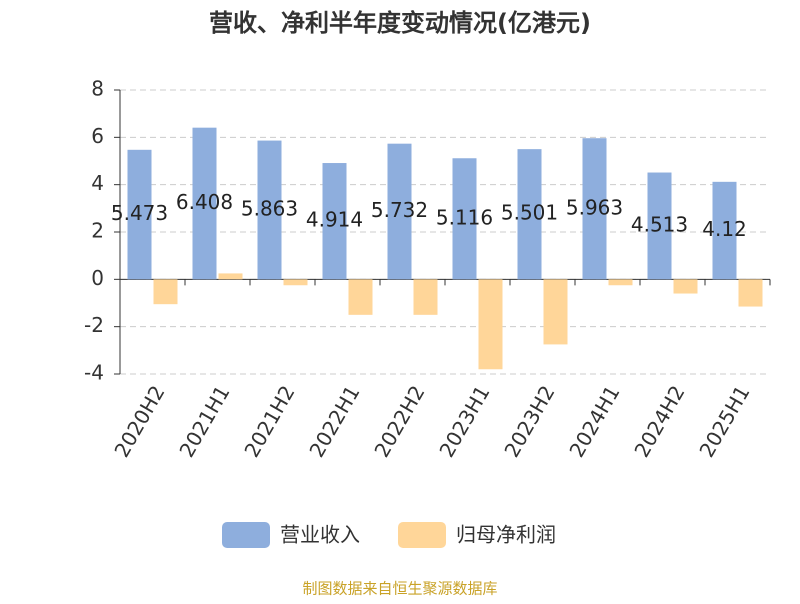 Image resolution: width=800 pixels, height=604 pixels. I want to click on x-tick-label: 2023H2, so click(529, 421).